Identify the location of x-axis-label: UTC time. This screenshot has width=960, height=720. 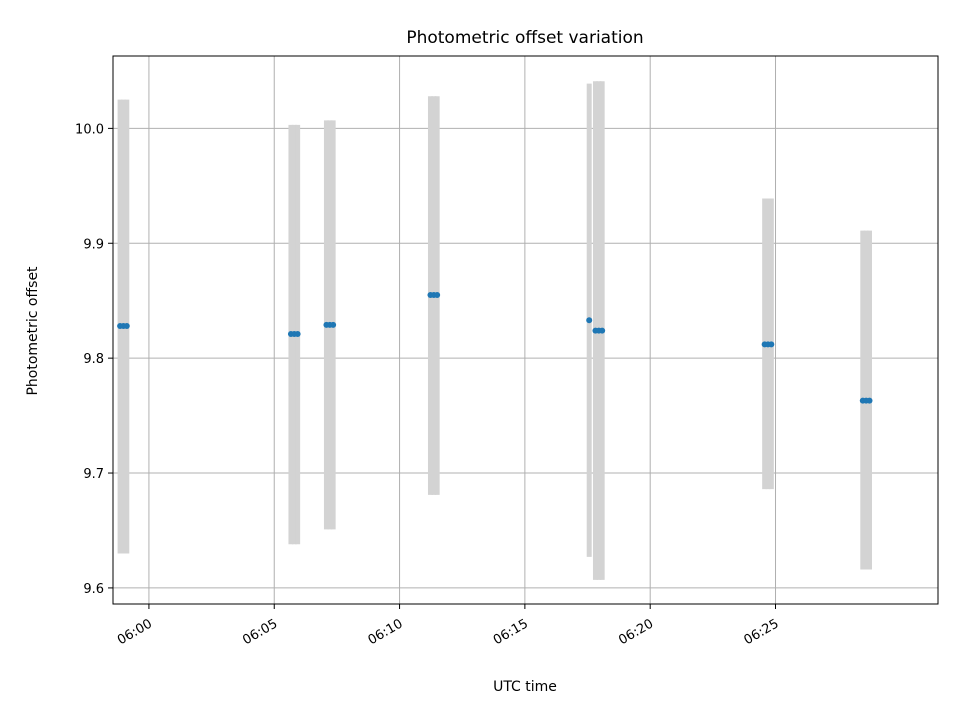
(525, 687).